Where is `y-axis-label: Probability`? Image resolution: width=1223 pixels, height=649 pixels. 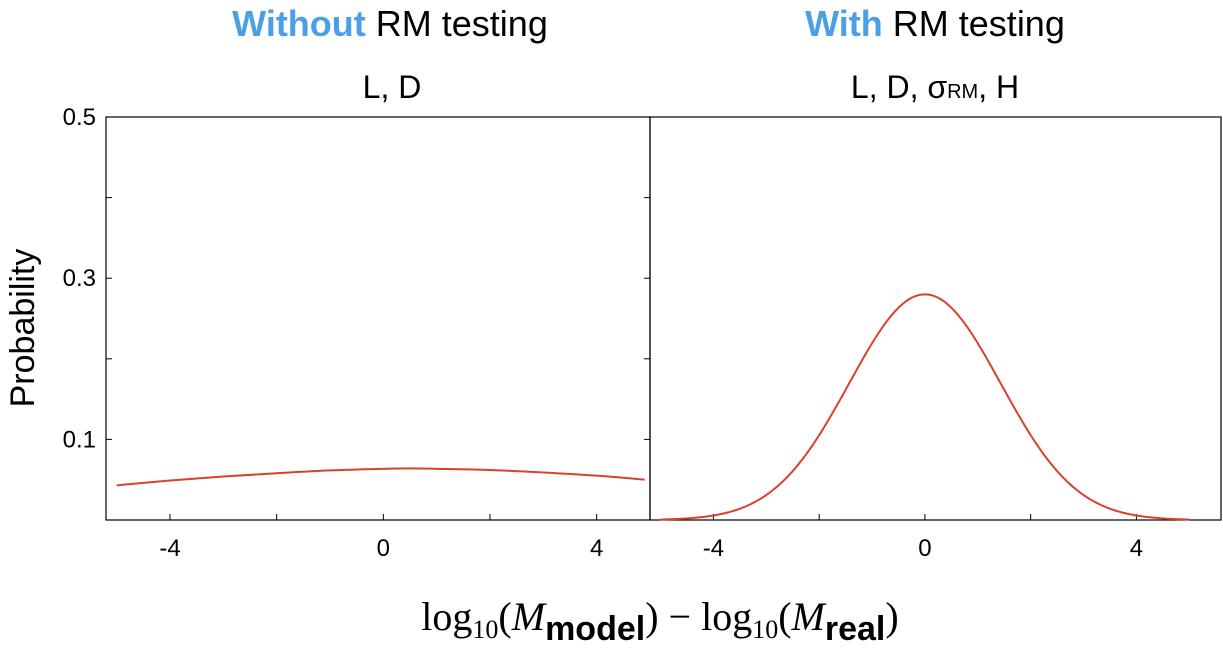
y-axis-label: Probability is located at coordinates (23, 328).